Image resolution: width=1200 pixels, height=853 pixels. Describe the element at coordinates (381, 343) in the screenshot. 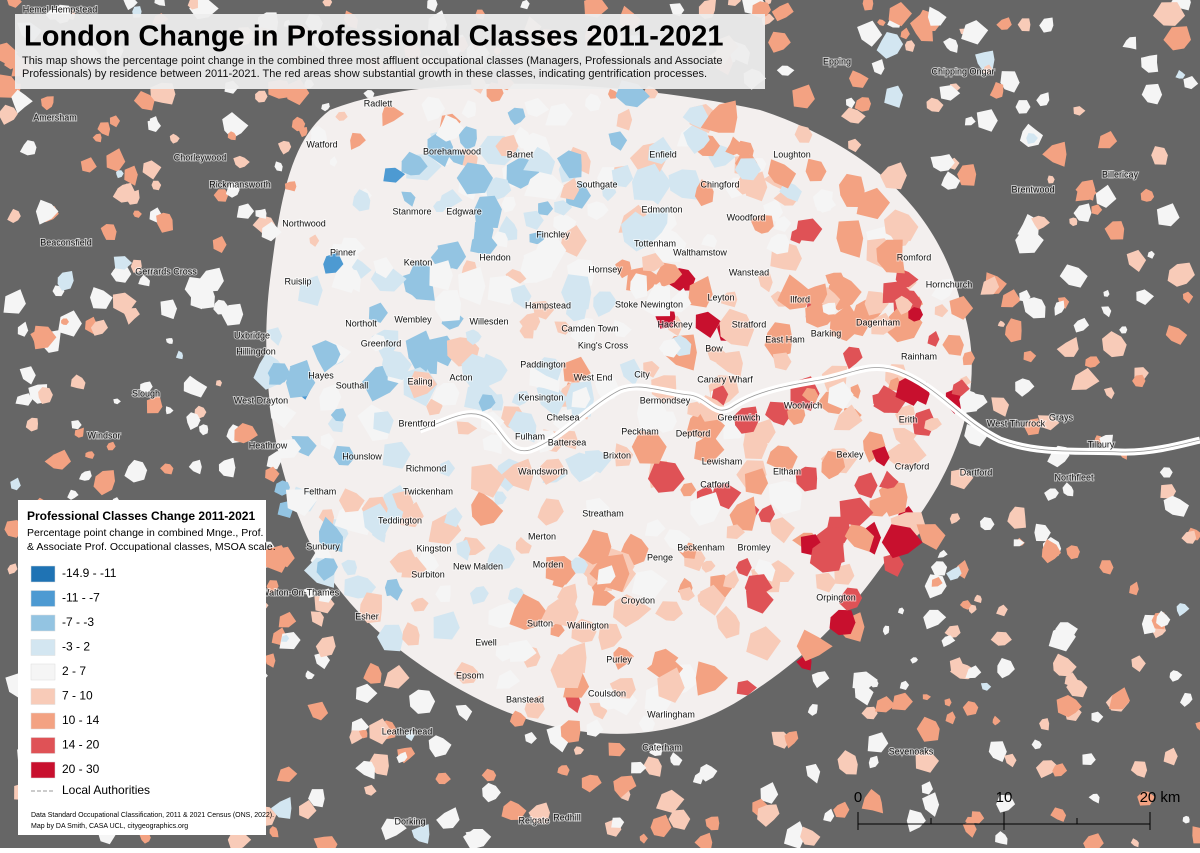

I see `place-label: Greenford` at that location.